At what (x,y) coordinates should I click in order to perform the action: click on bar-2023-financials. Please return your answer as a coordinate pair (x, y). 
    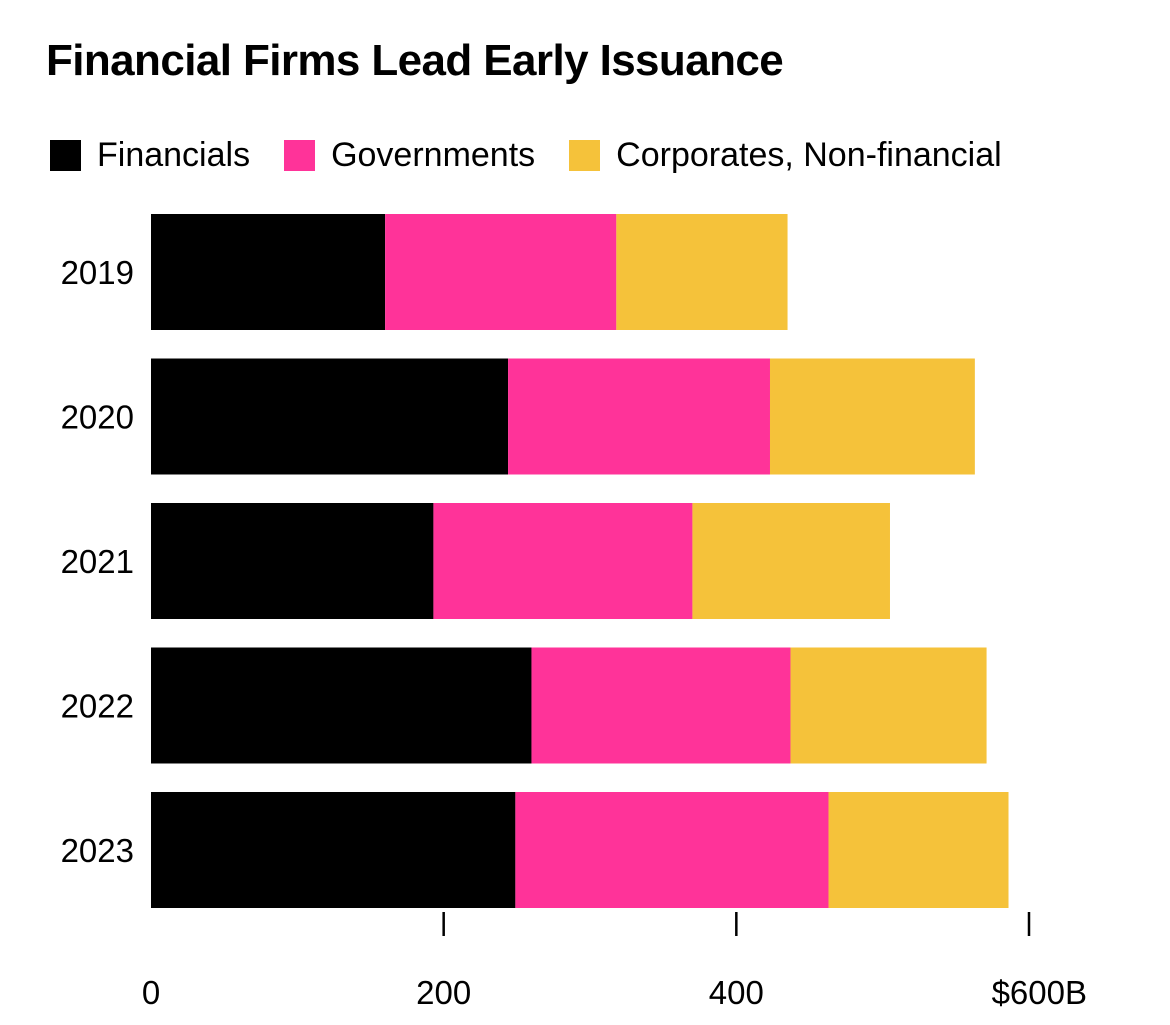
    Looking at the image, I should click on (333, 850).